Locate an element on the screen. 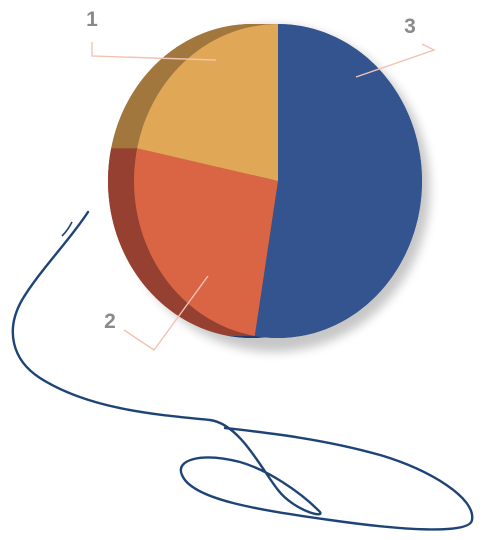 The height and width of the screenshot is (540, 486). slice-label-3: 3 is located at coordinates (410, 26).